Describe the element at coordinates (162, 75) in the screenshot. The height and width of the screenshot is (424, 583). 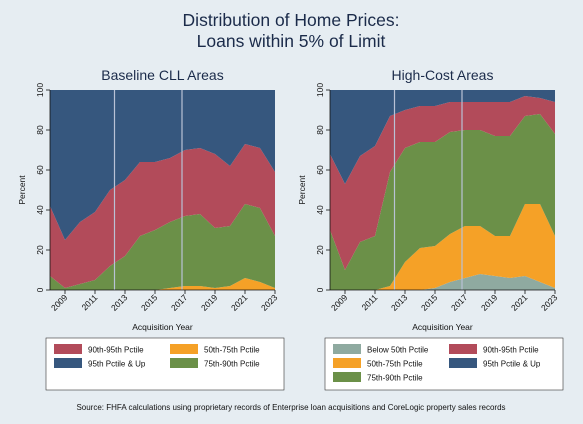
I see `panel-title: Baseline CLL Areas` at that location.